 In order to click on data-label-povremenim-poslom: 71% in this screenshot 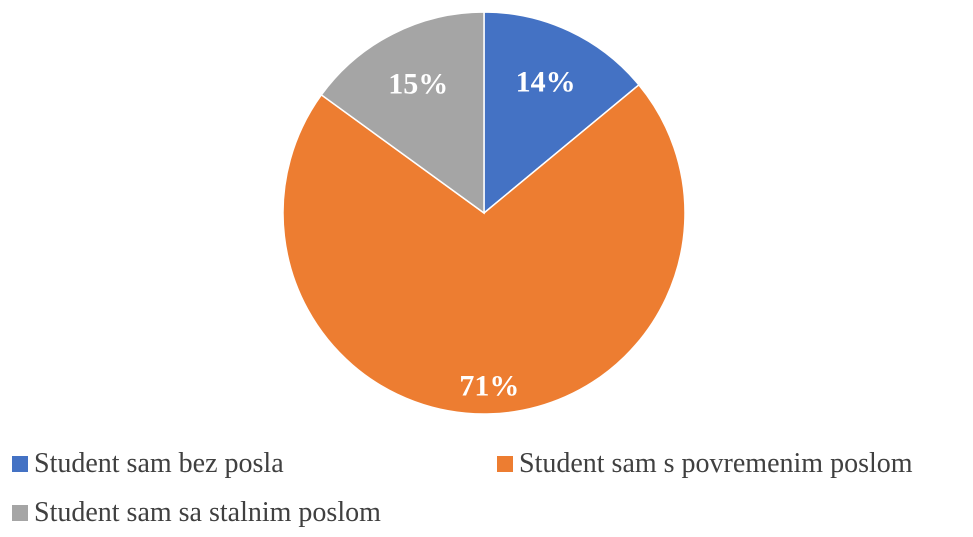, I will do `click(489, 385)`.